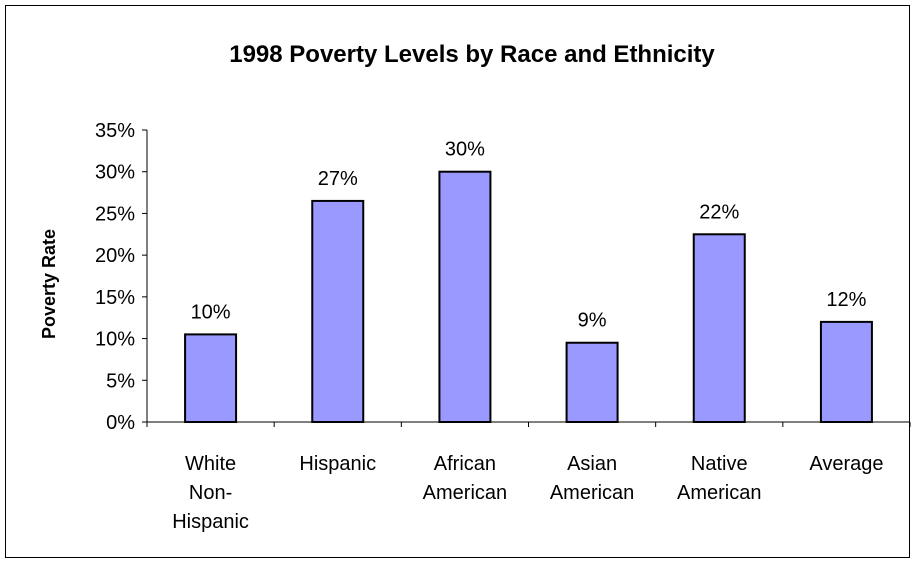 Image resolution: width=919 pixels, height=563 pixels. I want to click on y-axis-label: Poverty Rate, so click(49, 284).